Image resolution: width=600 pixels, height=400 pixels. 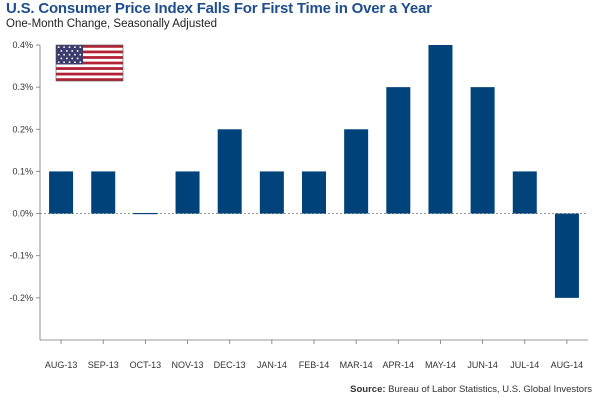 I want to click on x-tick-label: AUG-14, so click(x=567, y=365).